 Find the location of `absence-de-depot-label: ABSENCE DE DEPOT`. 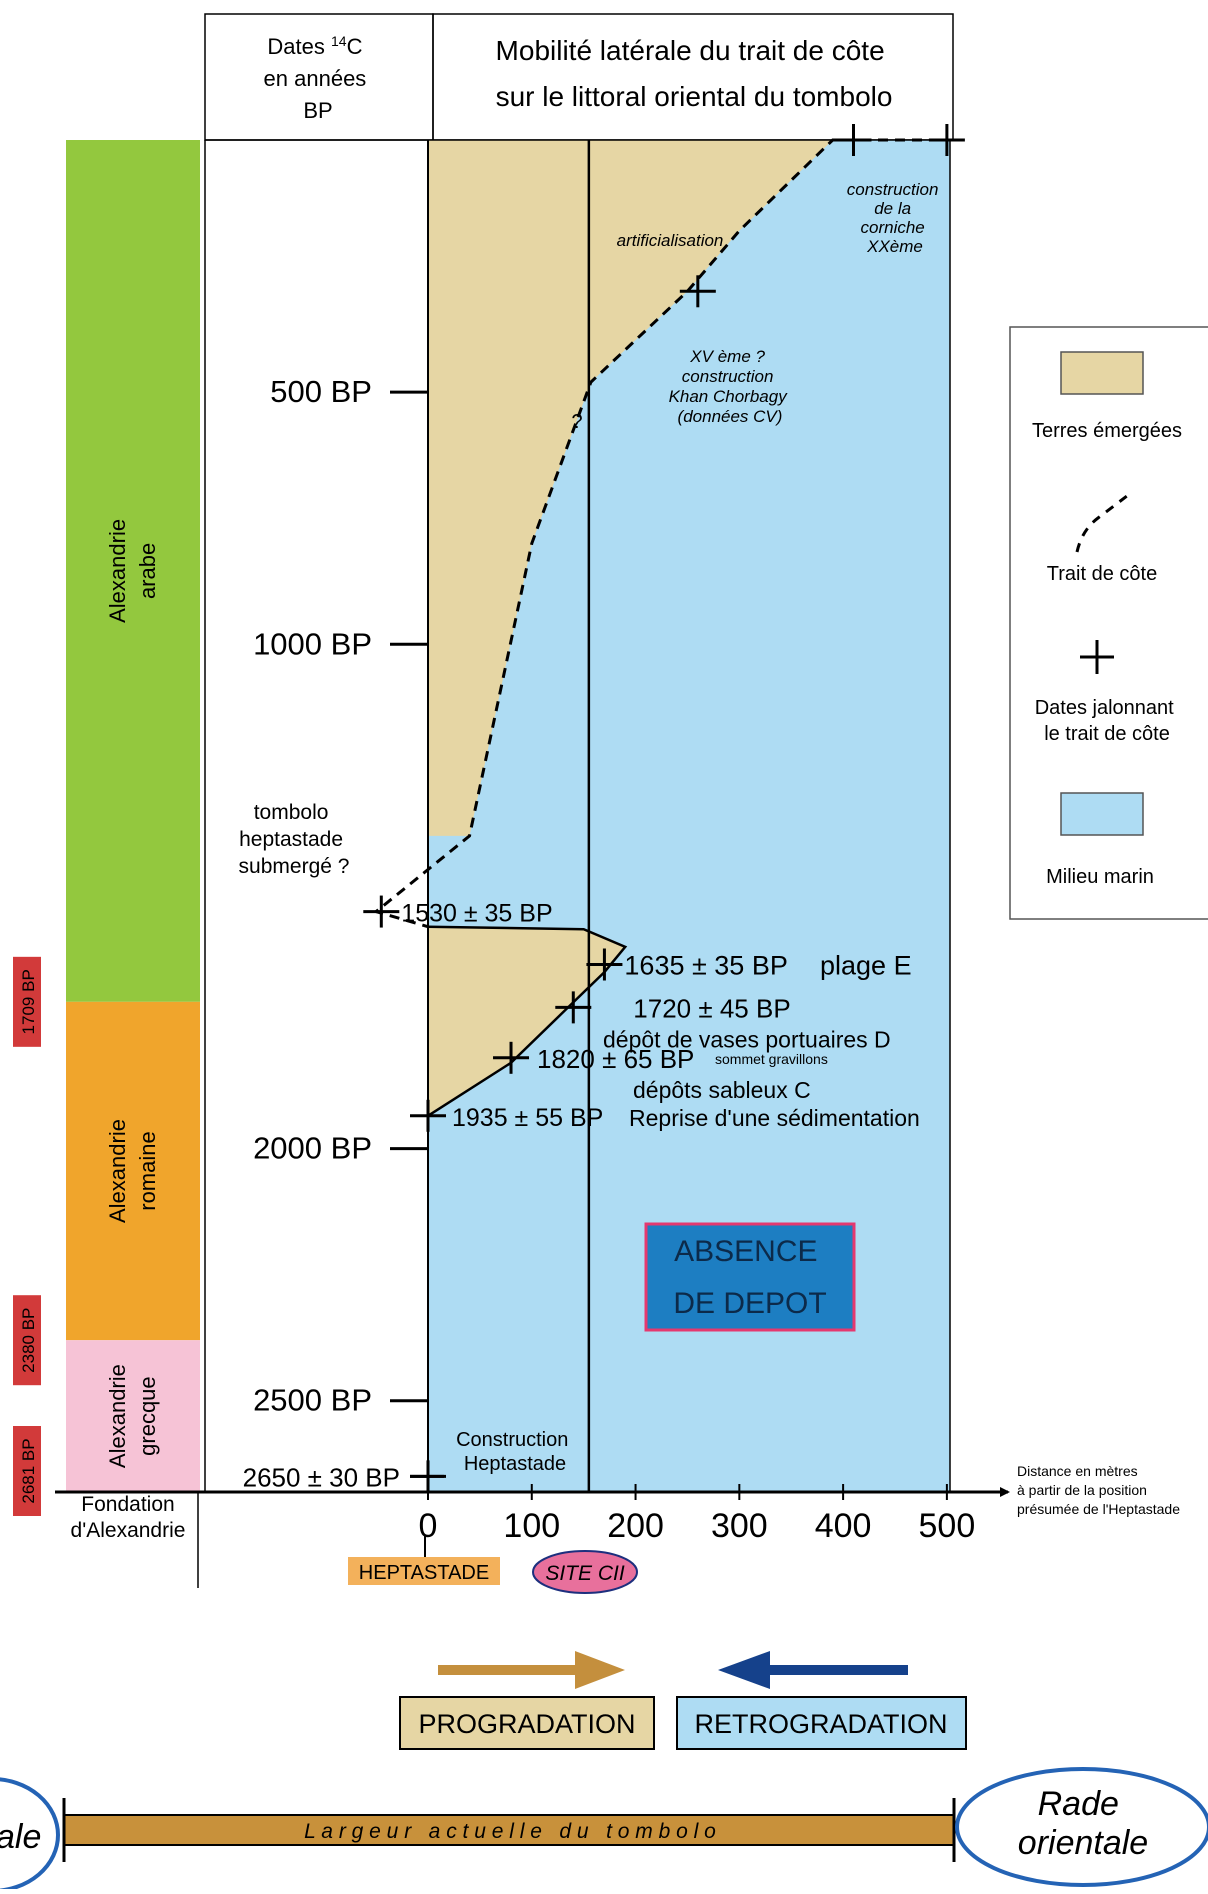

absence-de-depot-label: ABSENCE DE DEPOT is located at coordinates (749, 1277).